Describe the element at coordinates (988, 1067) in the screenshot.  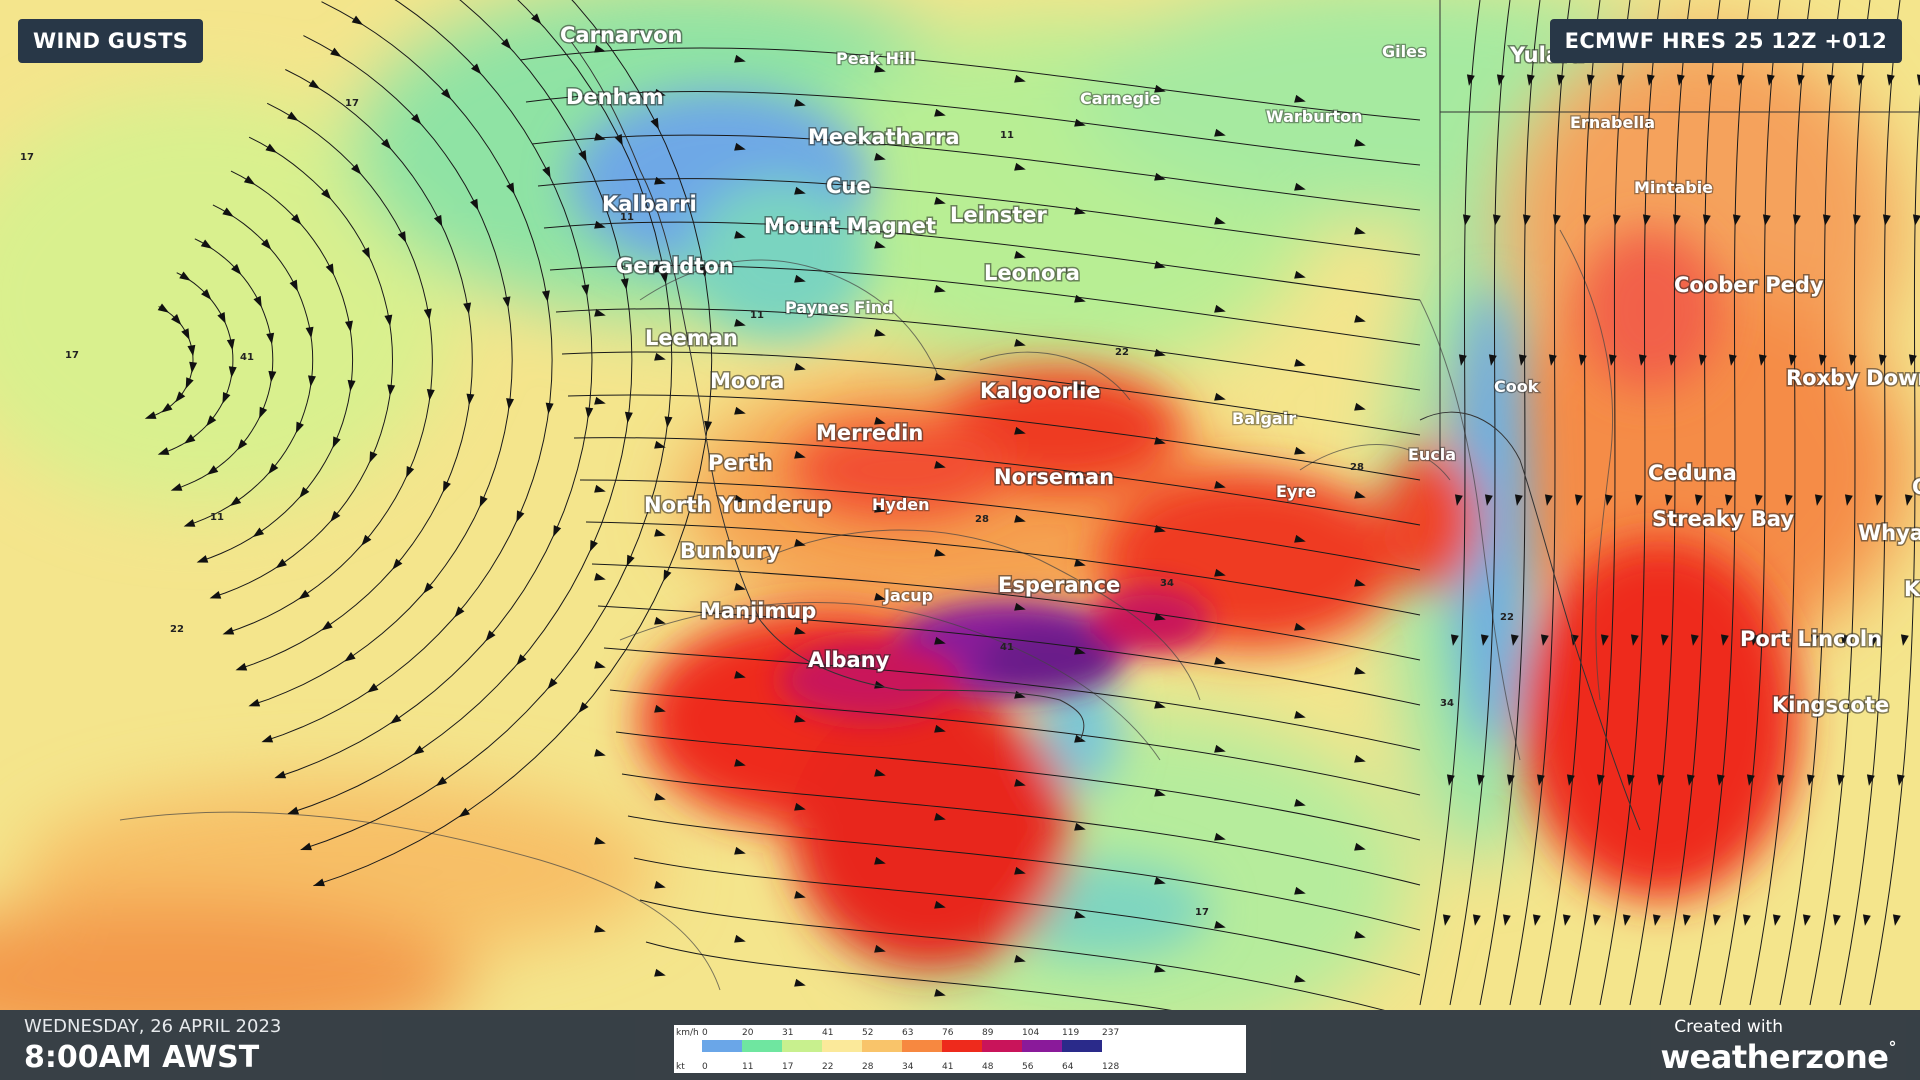
I see `legend-kt-value: 48` at that location.